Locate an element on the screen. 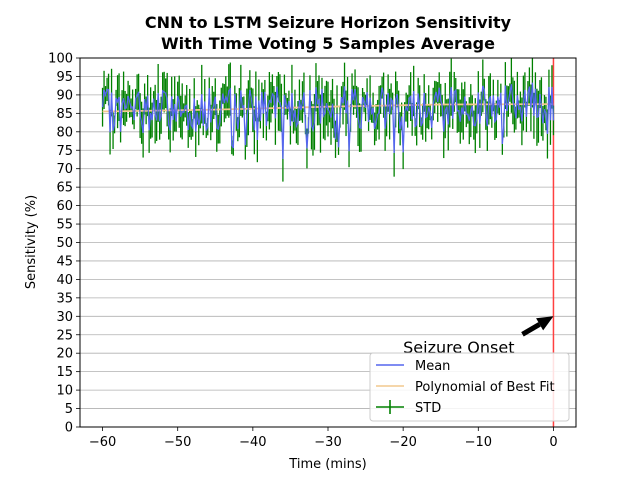 The height and width of the screenshot is (480, 640). x-tick-label: −60 is located at coordinates (102, 442).